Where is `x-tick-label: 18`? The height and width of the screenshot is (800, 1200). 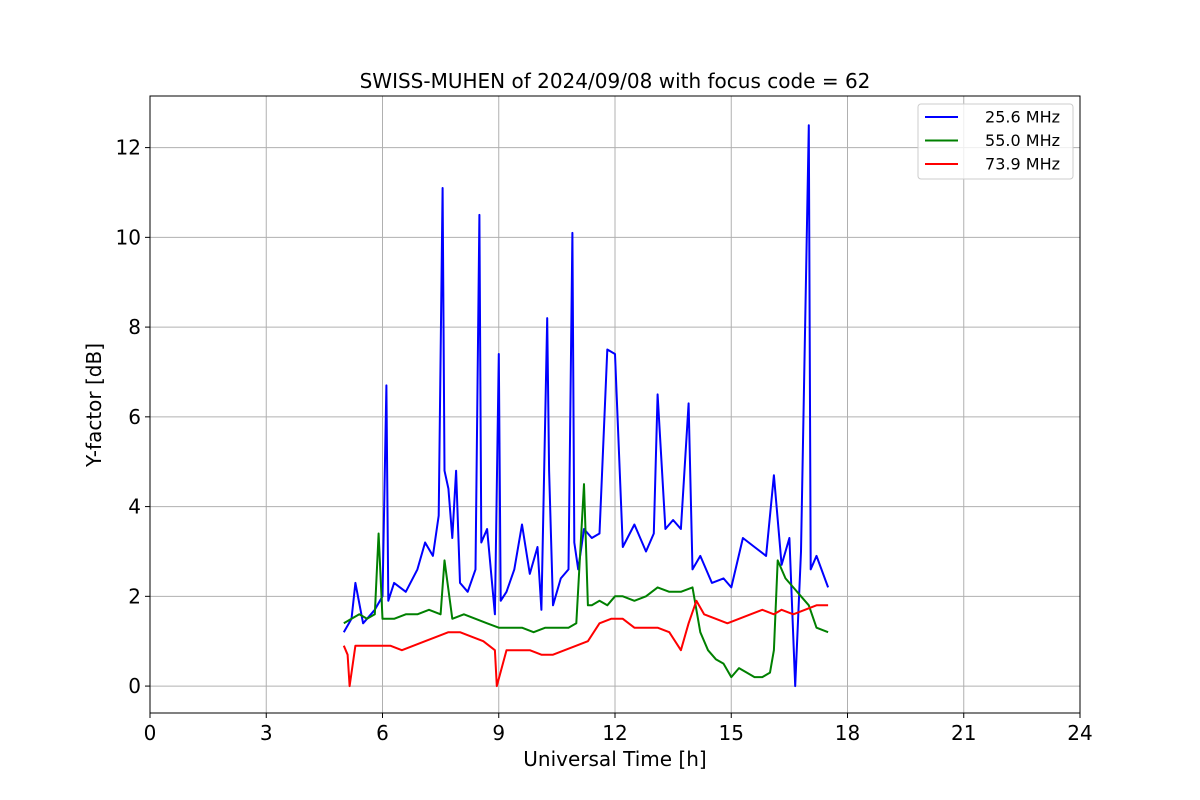 x-tick-label: 18 is located at coordinates (847, 733).